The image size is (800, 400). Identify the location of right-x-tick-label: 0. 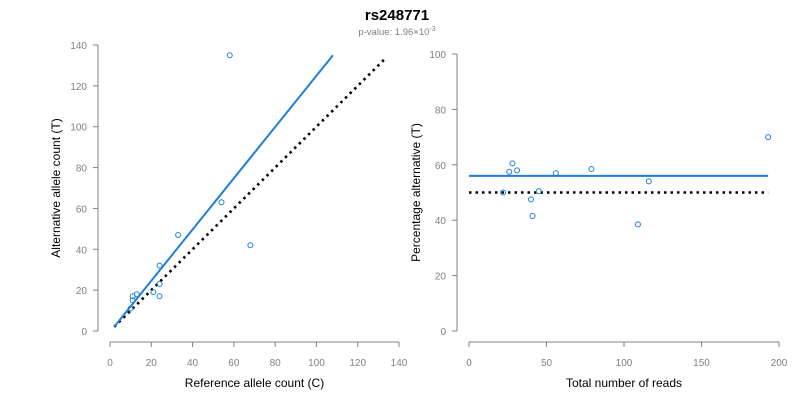
(469, 363).